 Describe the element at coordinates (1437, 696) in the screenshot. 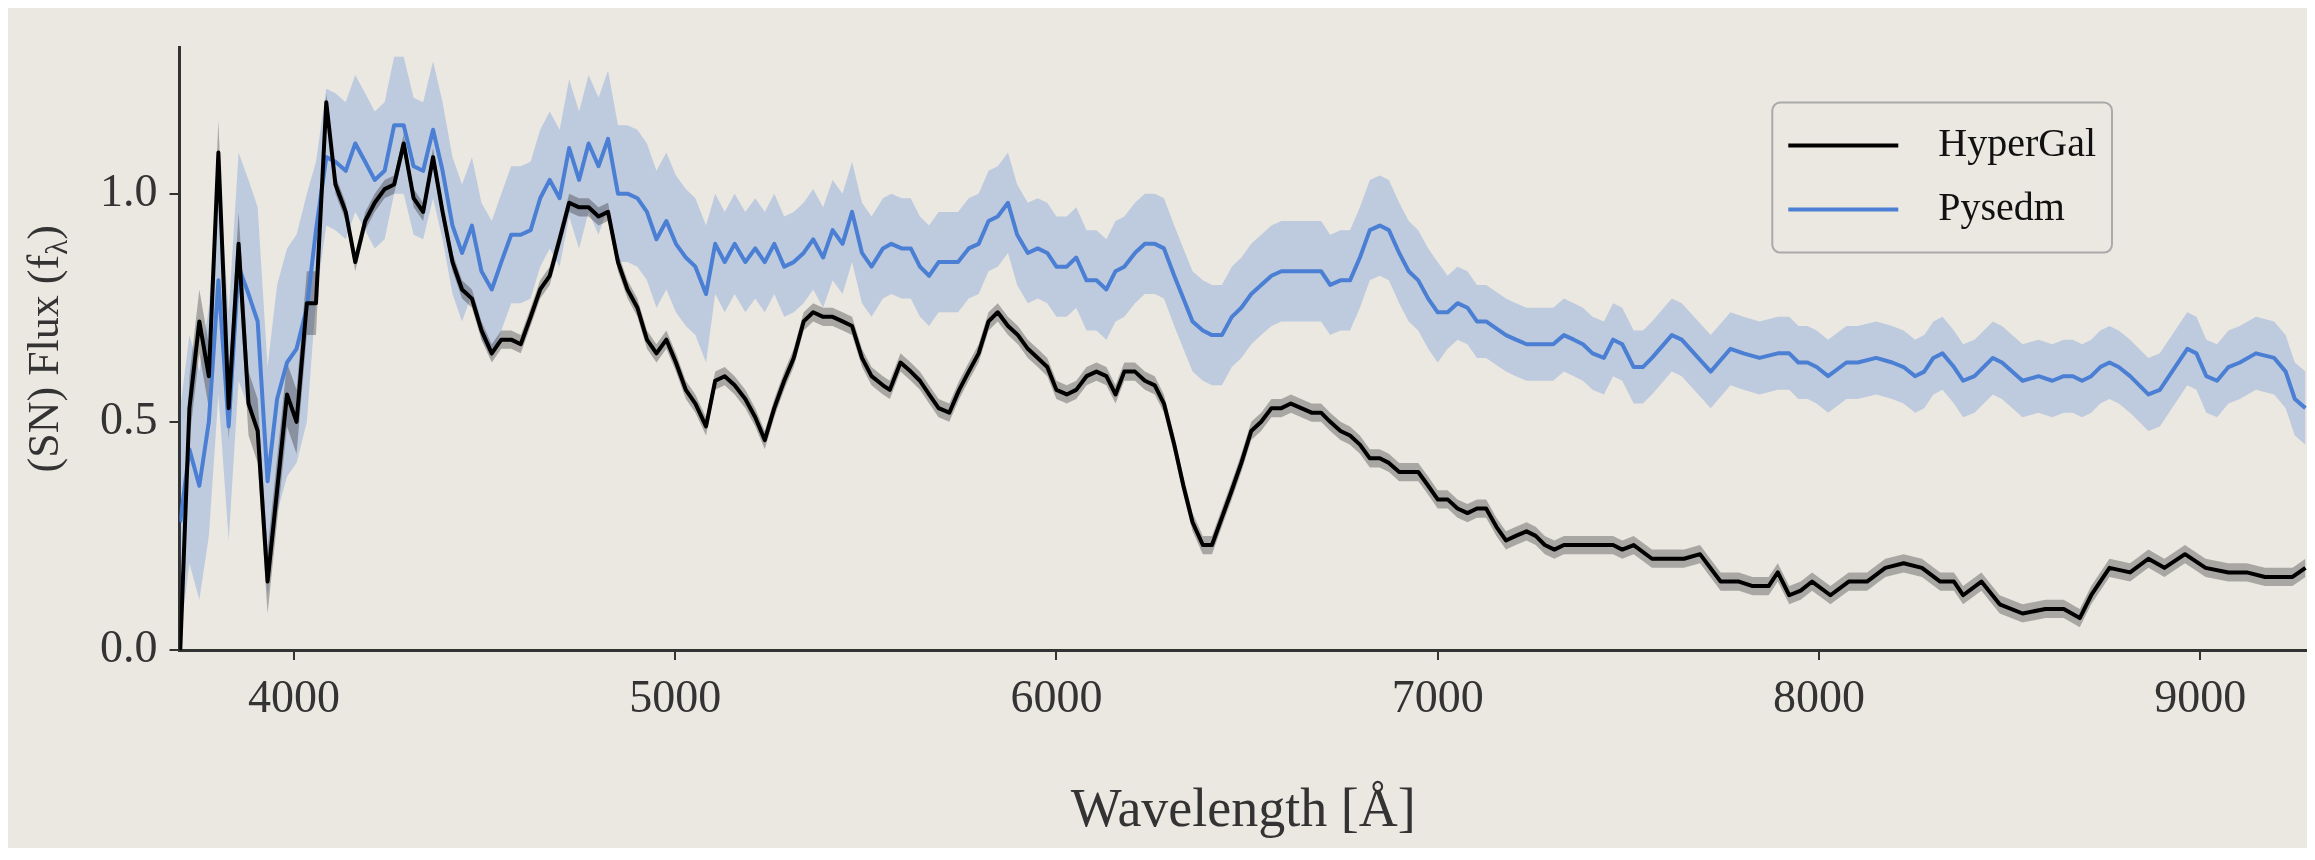

I see `x-tick-label: 7000` at that location.